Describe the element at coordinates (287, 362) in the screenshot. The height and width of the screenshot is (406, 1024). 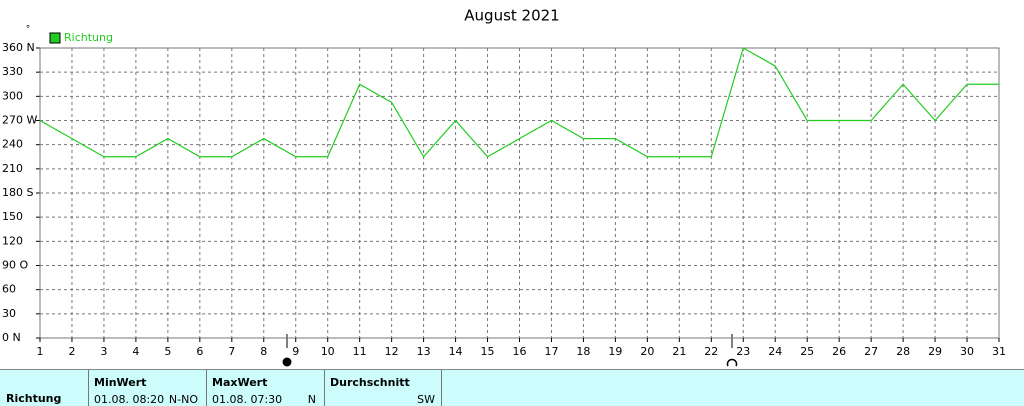
I see `new-moon-icon` at that location.